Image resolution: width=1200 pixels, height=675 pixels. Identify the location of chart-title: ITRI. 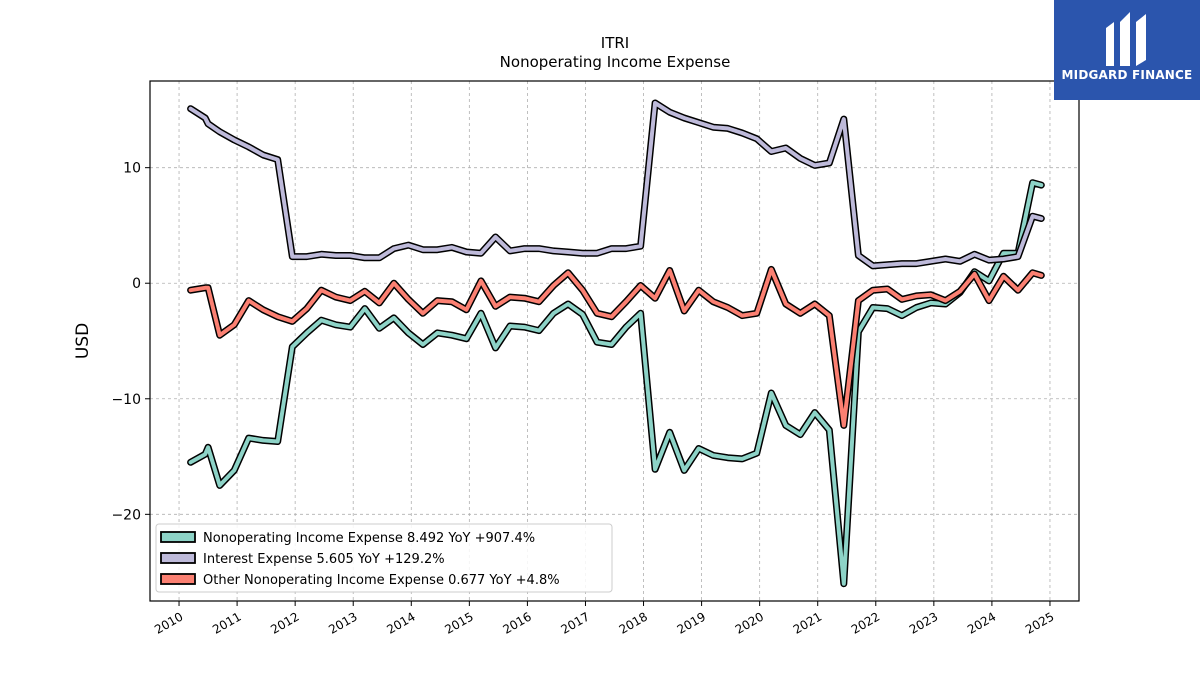
(615, 43).